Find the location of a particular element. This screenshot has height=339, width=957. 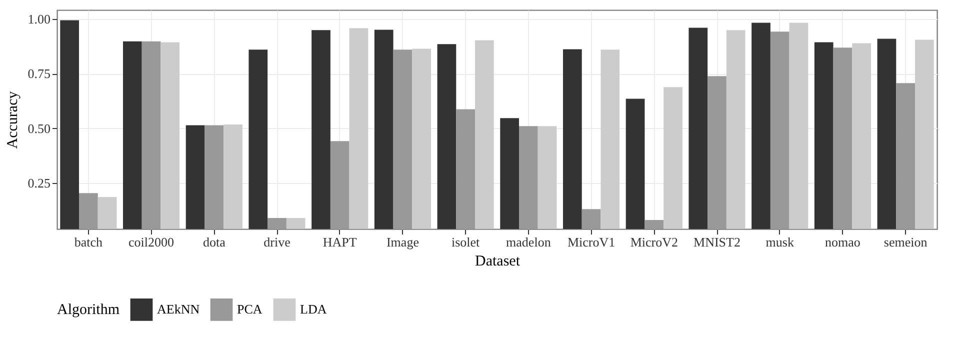

x-tick-label: musk is located at coordinates (780, 242).